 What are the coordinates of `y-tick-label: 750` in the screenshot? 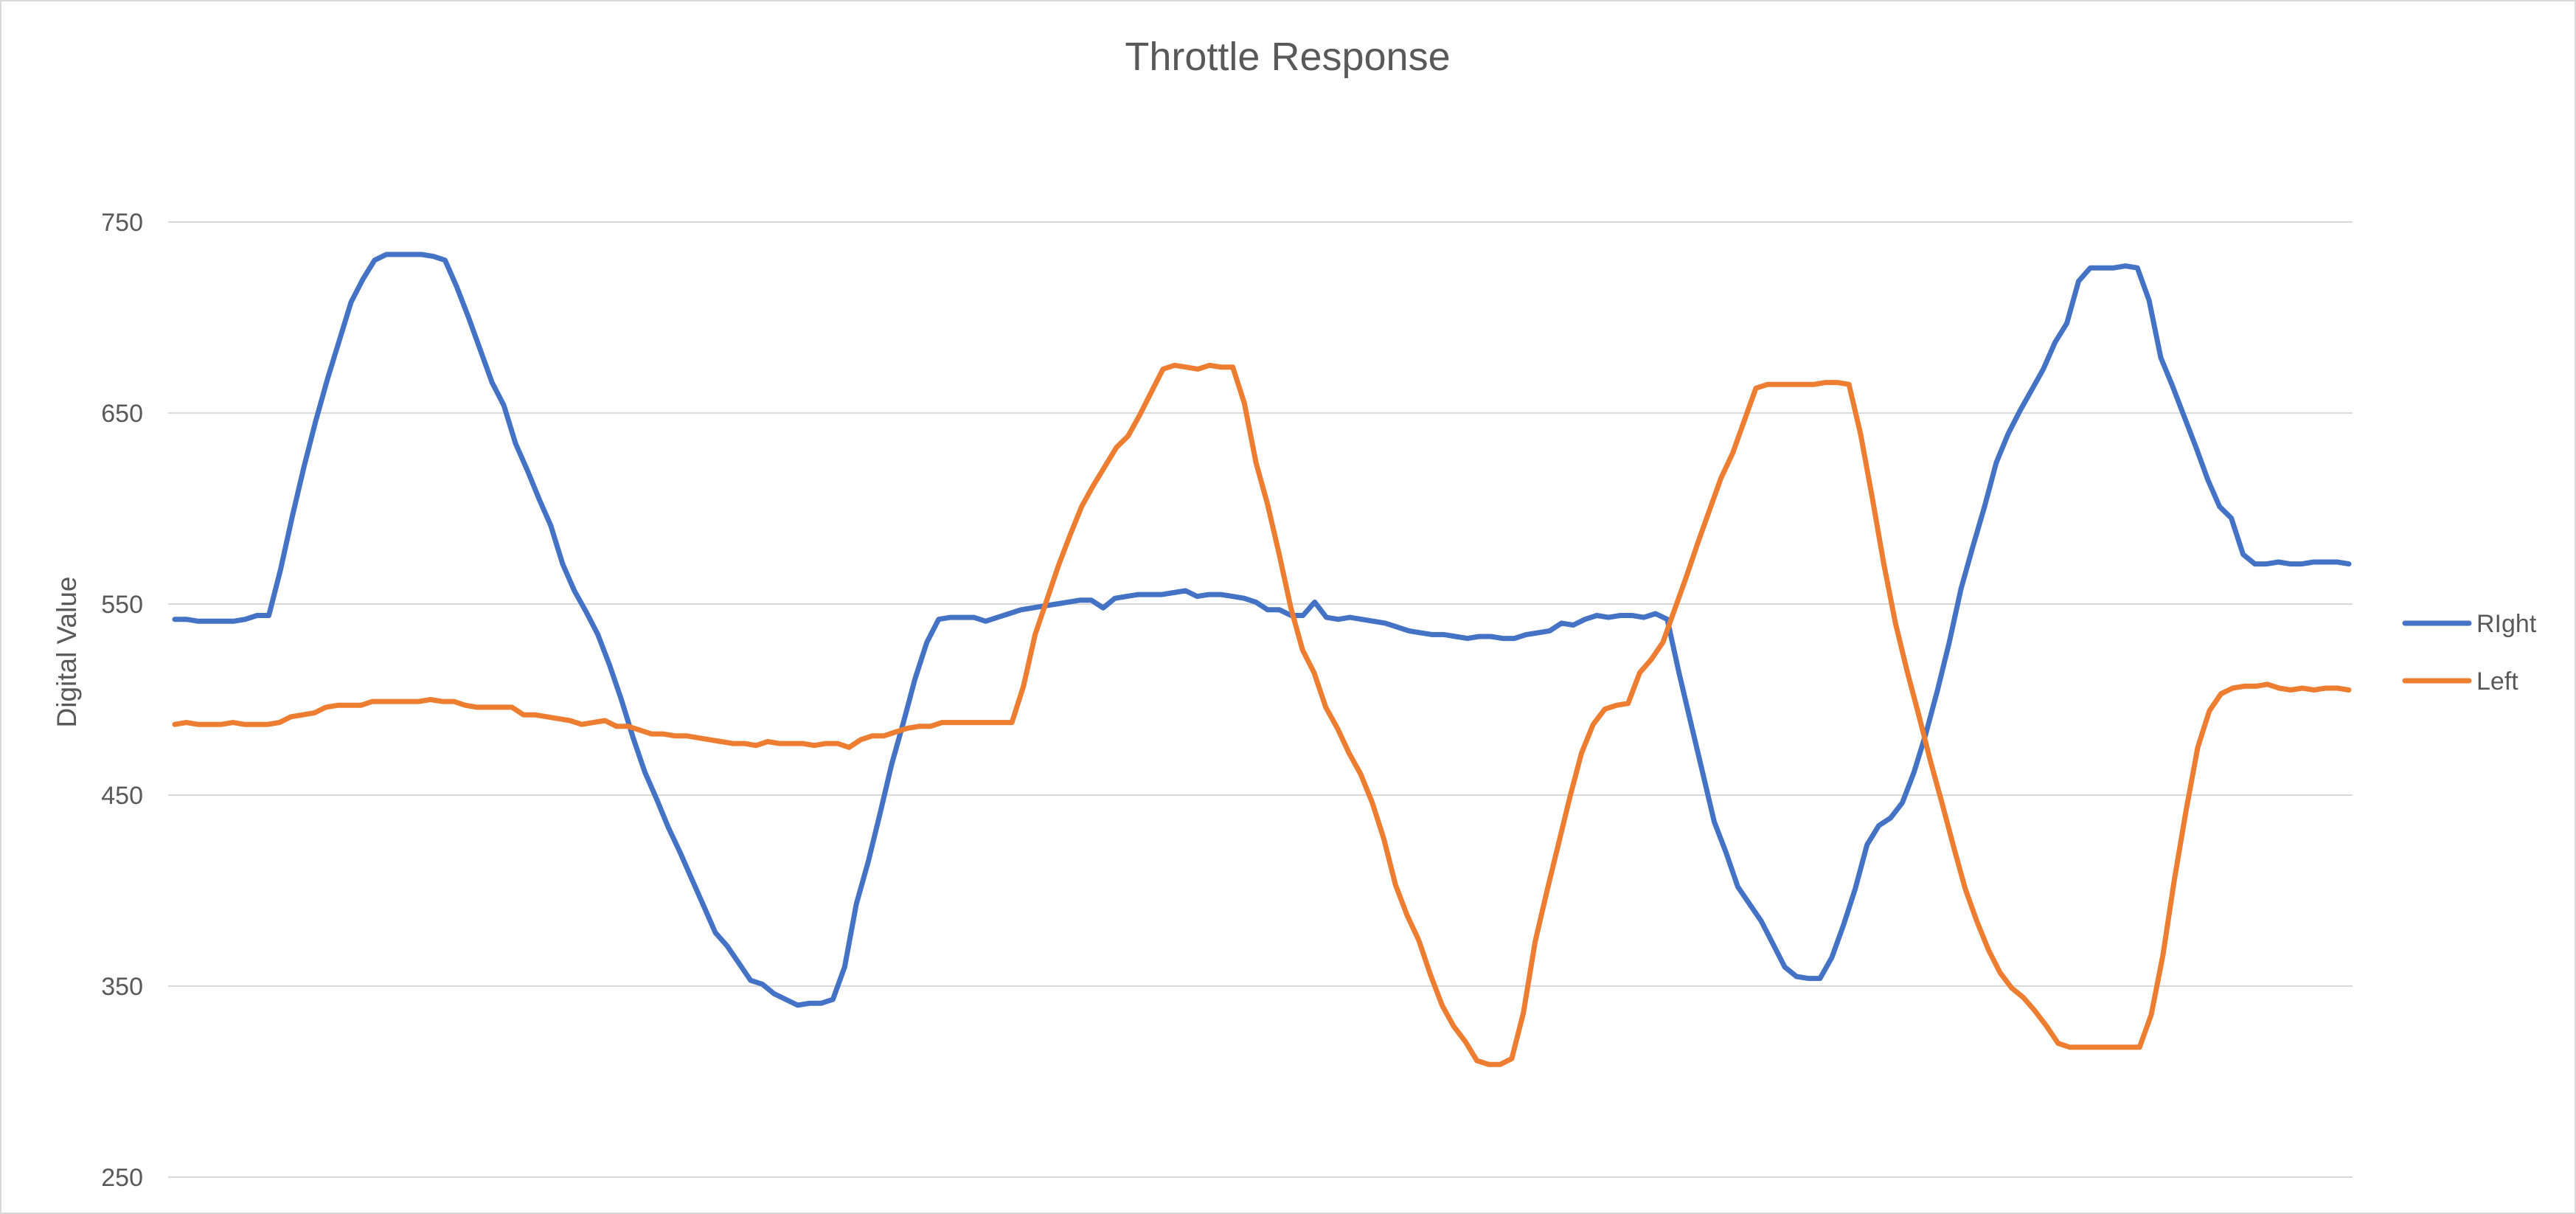 It's located at (122, 223).